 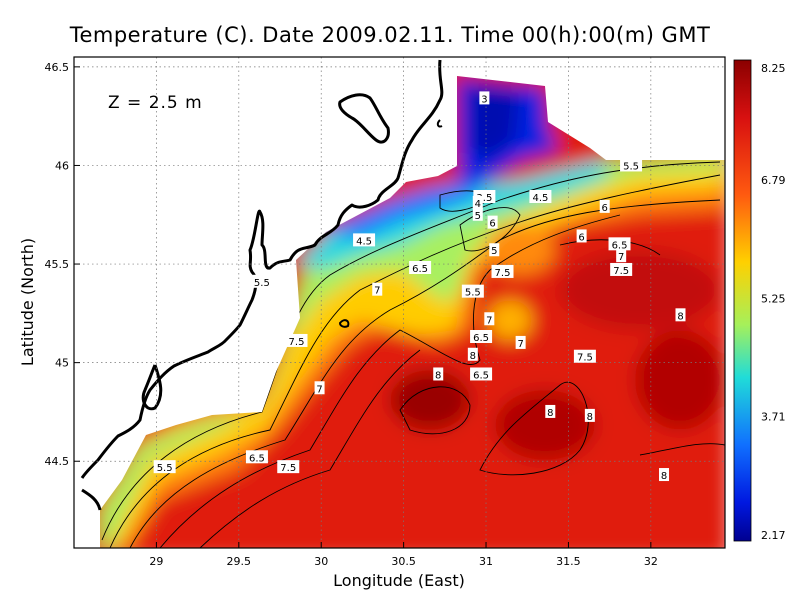 What do you see at coordinates (742, 300) in the screenshot?
I see `colorbar` at bounding box center [742, 300].